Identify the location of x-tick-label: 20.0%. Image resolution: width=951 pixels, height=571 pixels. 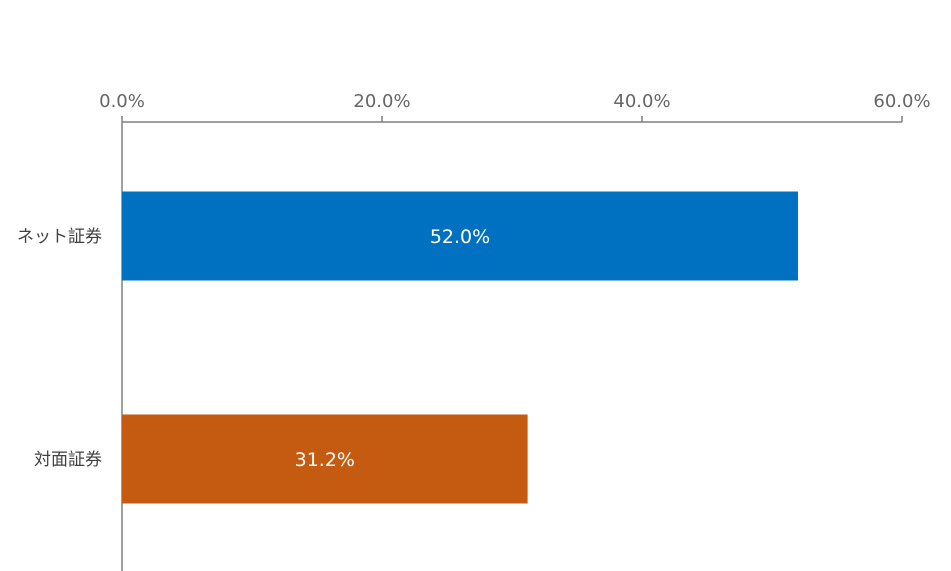
(381, 101).